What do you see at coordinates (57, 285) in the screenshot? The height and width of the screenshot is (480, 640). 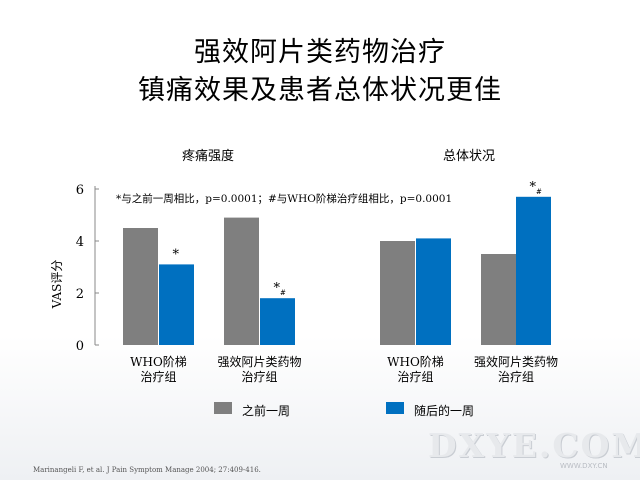 I see `y-axis-label: VAS评分` at bounding box center [57, 285].